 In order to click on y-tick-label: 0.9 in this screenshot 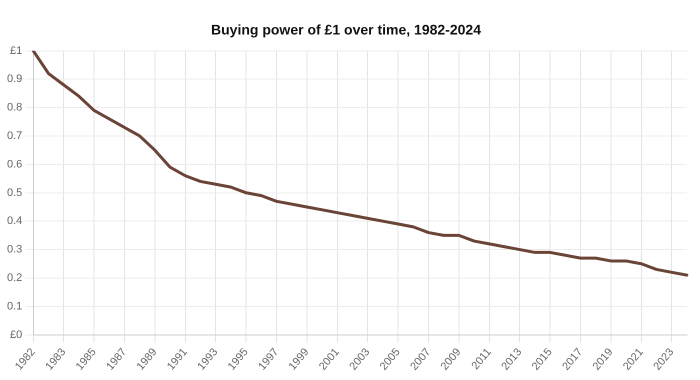, I will do `click(14, 79)`.